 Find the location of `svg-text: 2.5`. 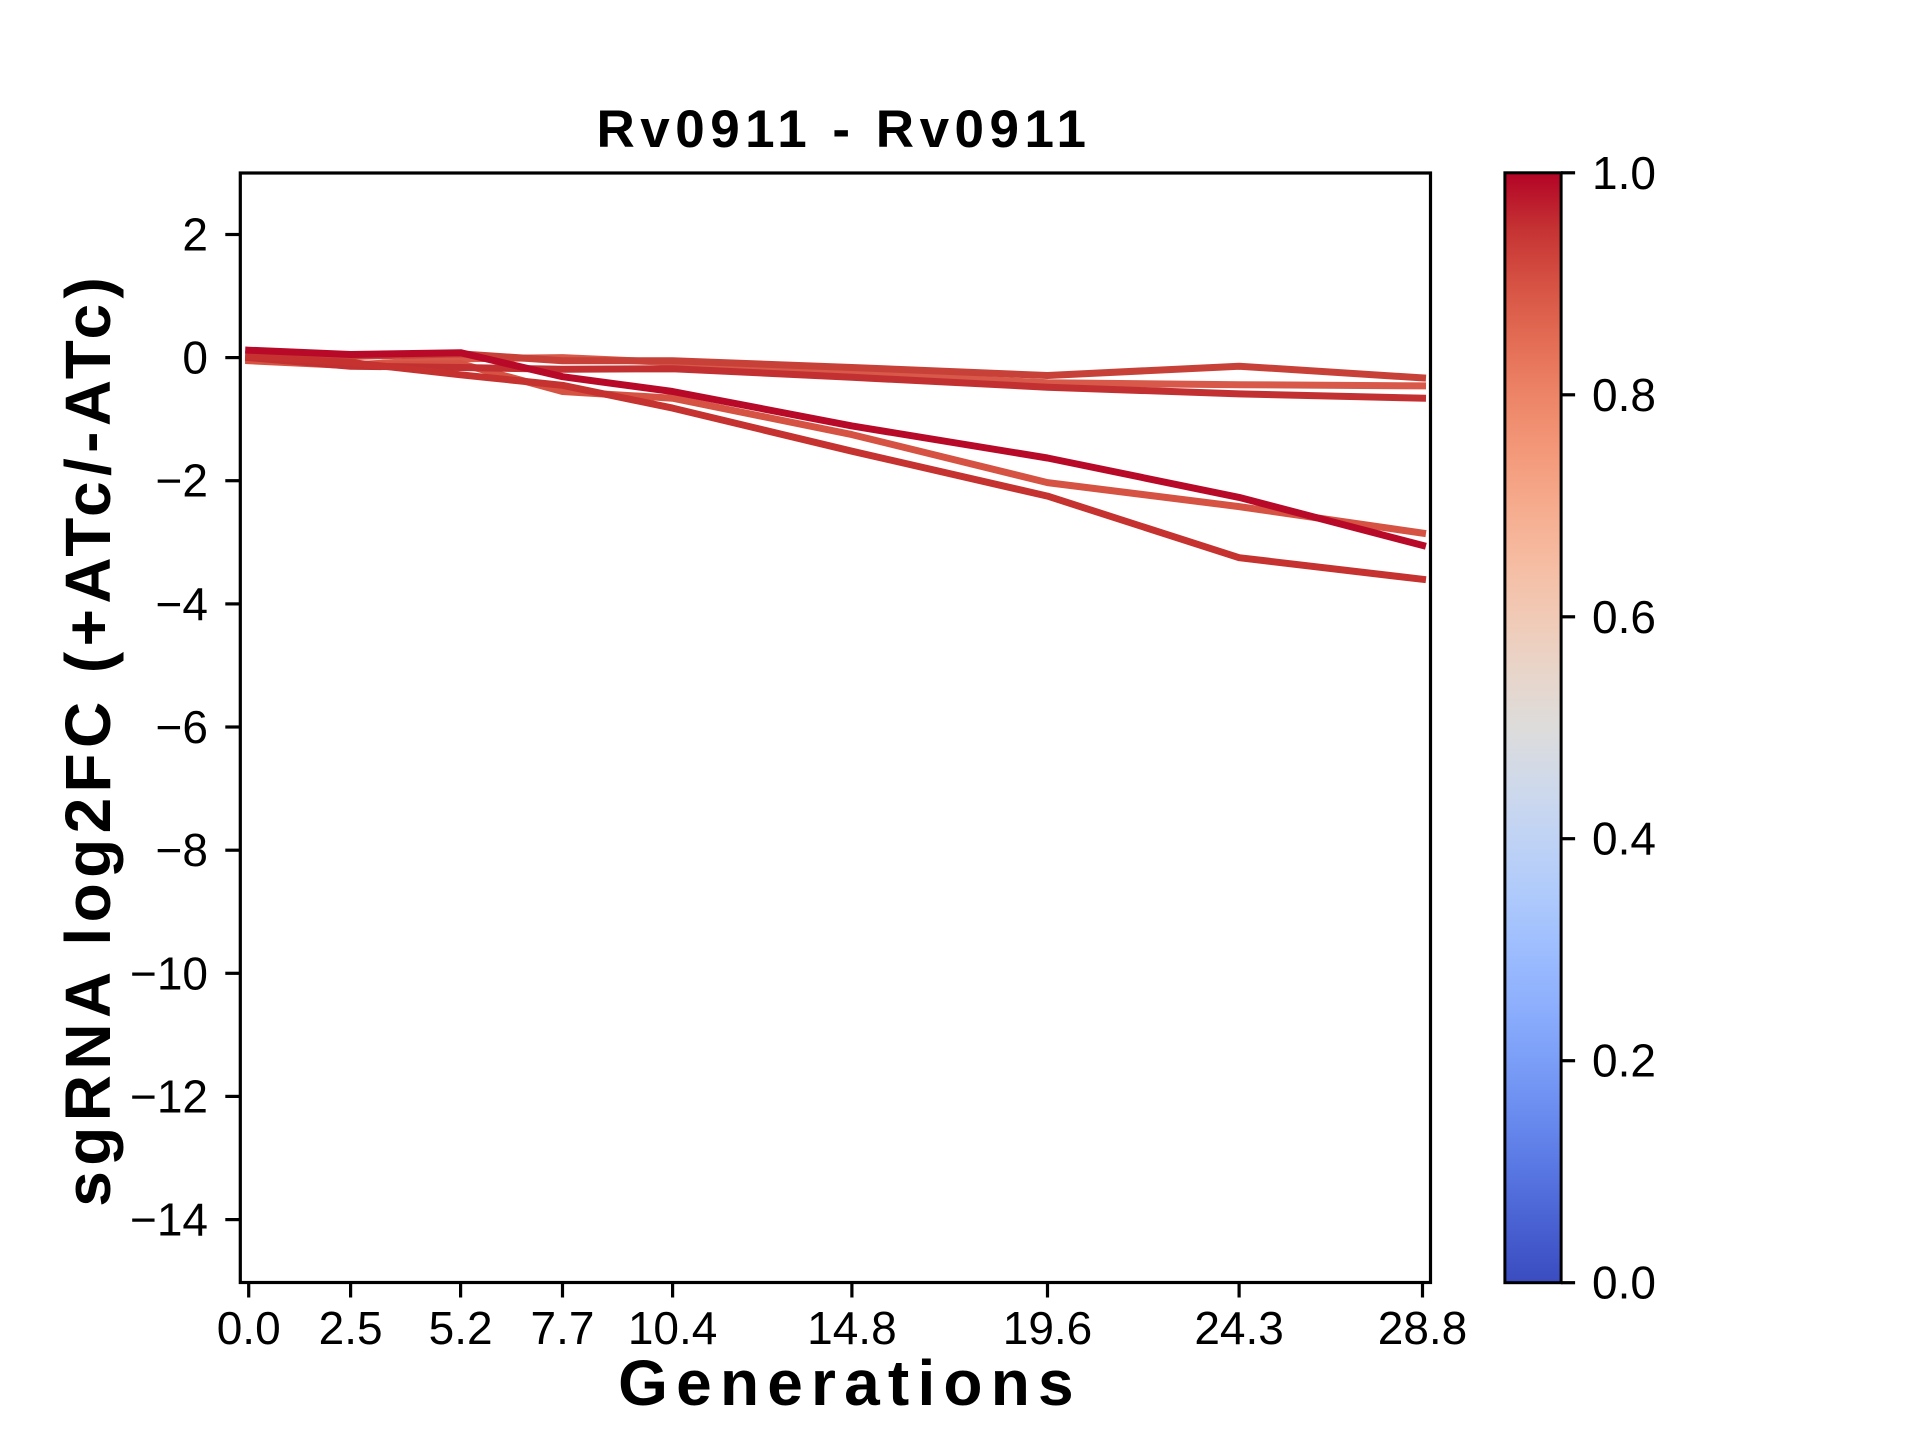

svg-text: 2.5 is located at coordinates (351, 1328).